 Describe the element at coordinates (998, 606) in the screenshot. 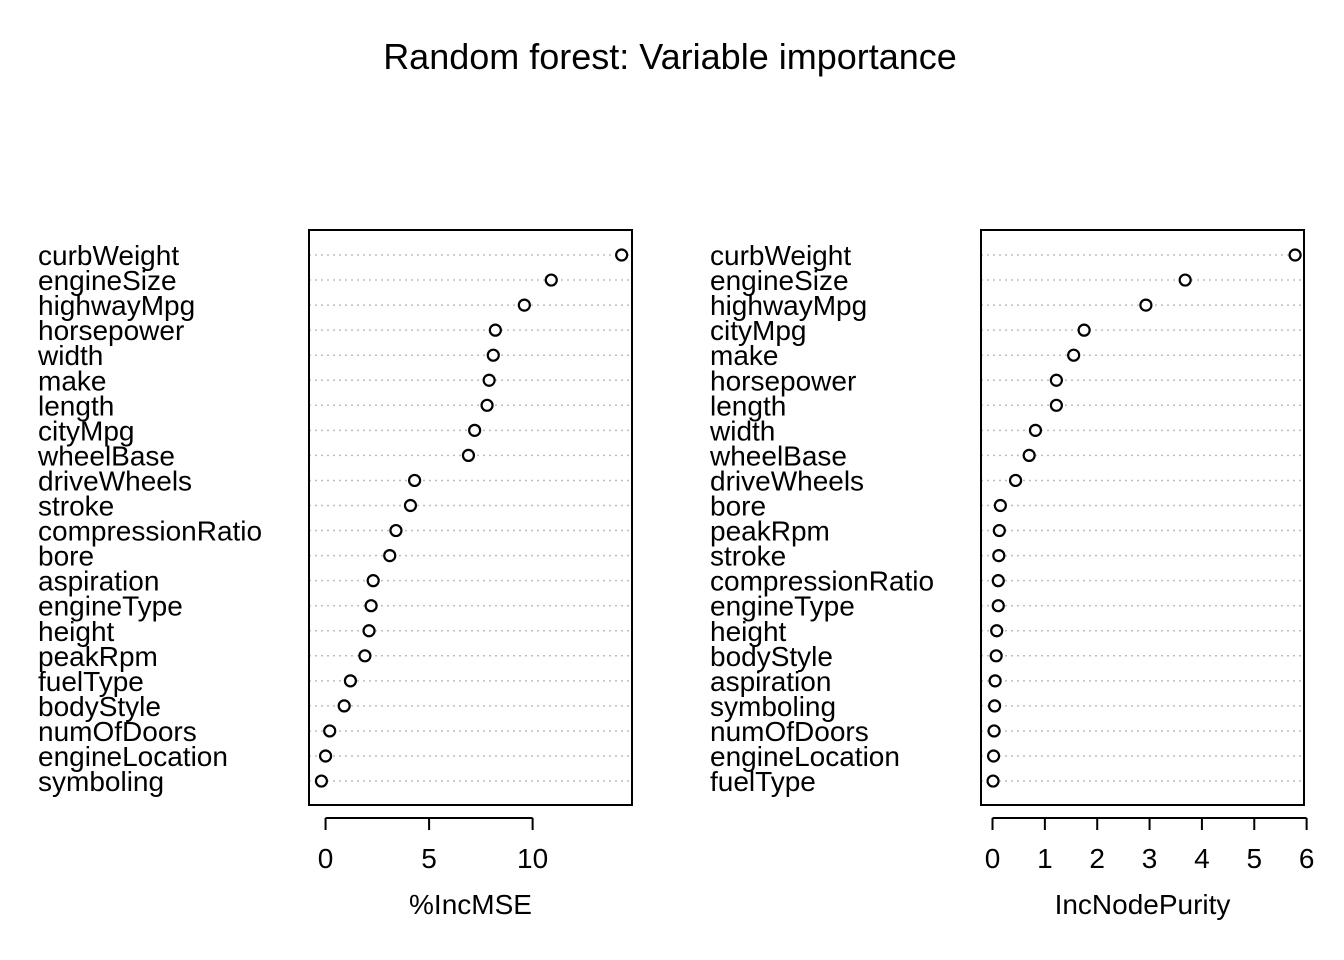

I see `point-enginetype` at that location.